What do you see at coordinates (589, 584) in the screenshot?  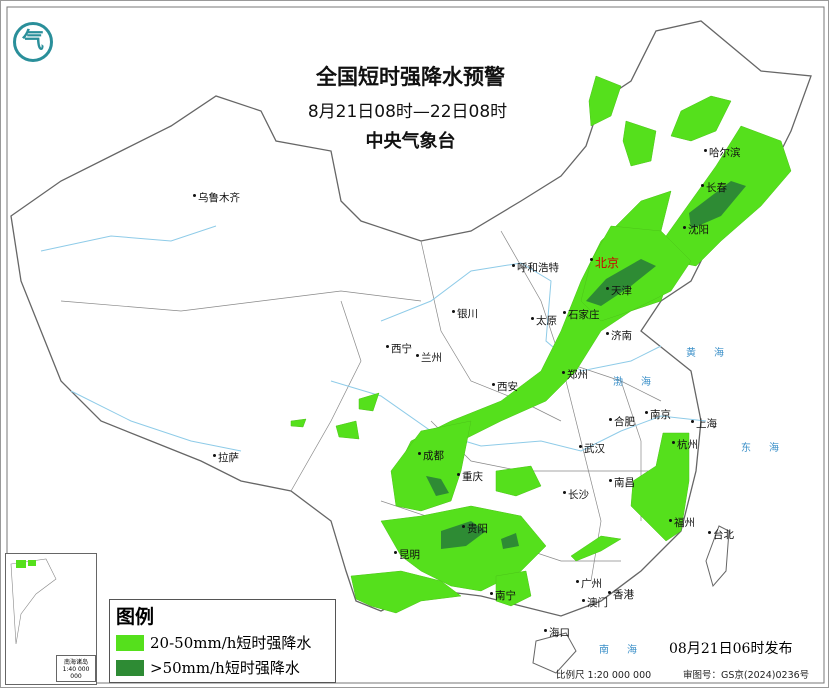 I see `city-label: 广州` at bounding box center [589, 584].